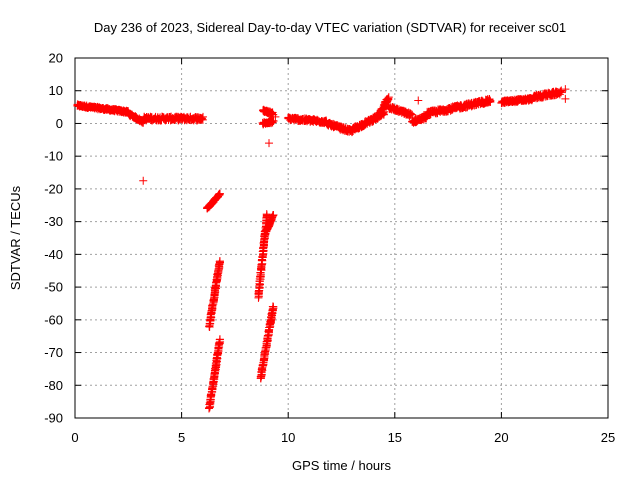 Image resolution: width=640 pixels, height=480 pixels. Describe the element at coordinates (53, 221) in the screenshot. I see `y-tick-label: -30` at that location.